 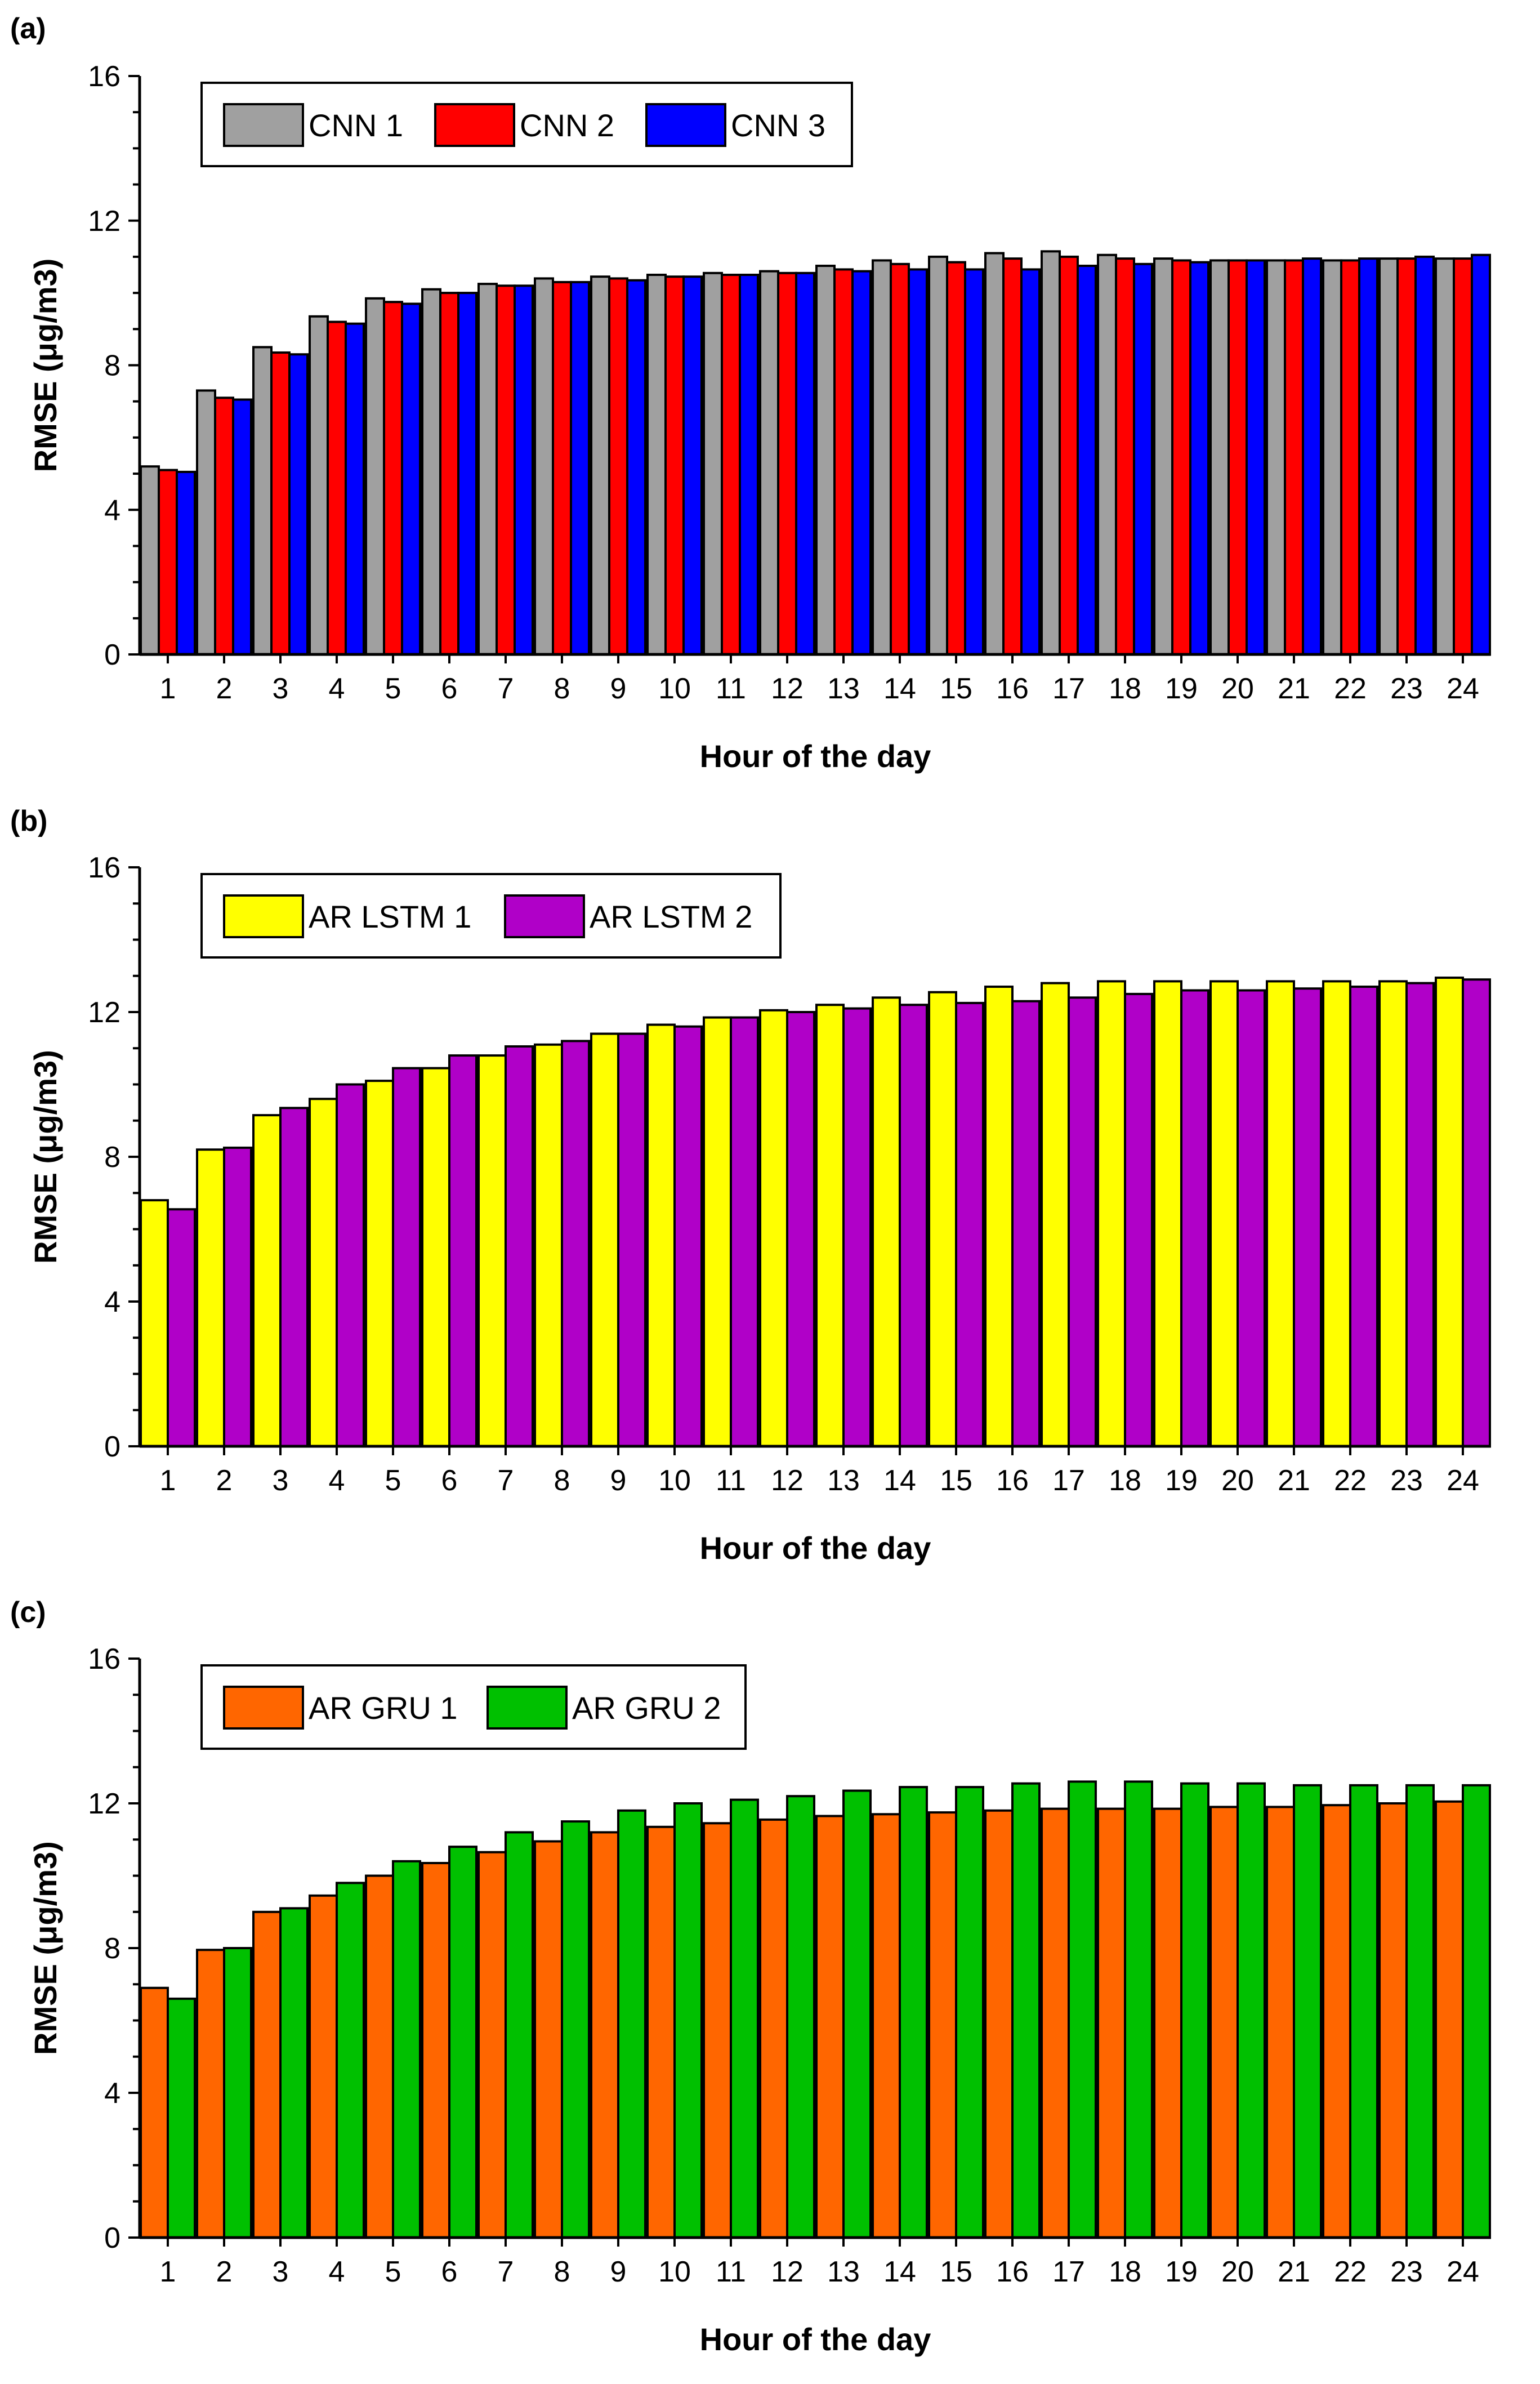 What do you see at coordinates (1351, 2272) in the screenshot?
I see `x-tick-label: 22` at bounding box center [1351, 2272].